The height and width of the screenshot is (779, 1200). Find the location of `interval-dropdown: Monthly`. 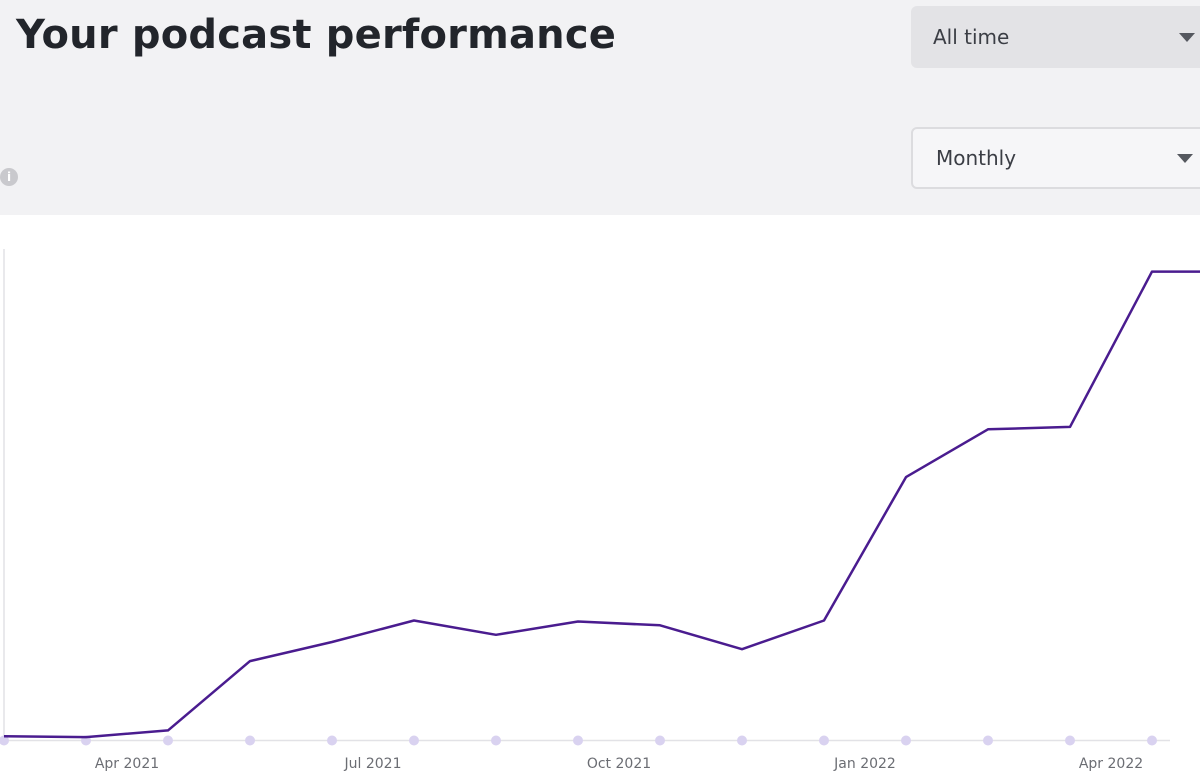

interval-dropdown: Monthly is located at coordinates (1055, 158).